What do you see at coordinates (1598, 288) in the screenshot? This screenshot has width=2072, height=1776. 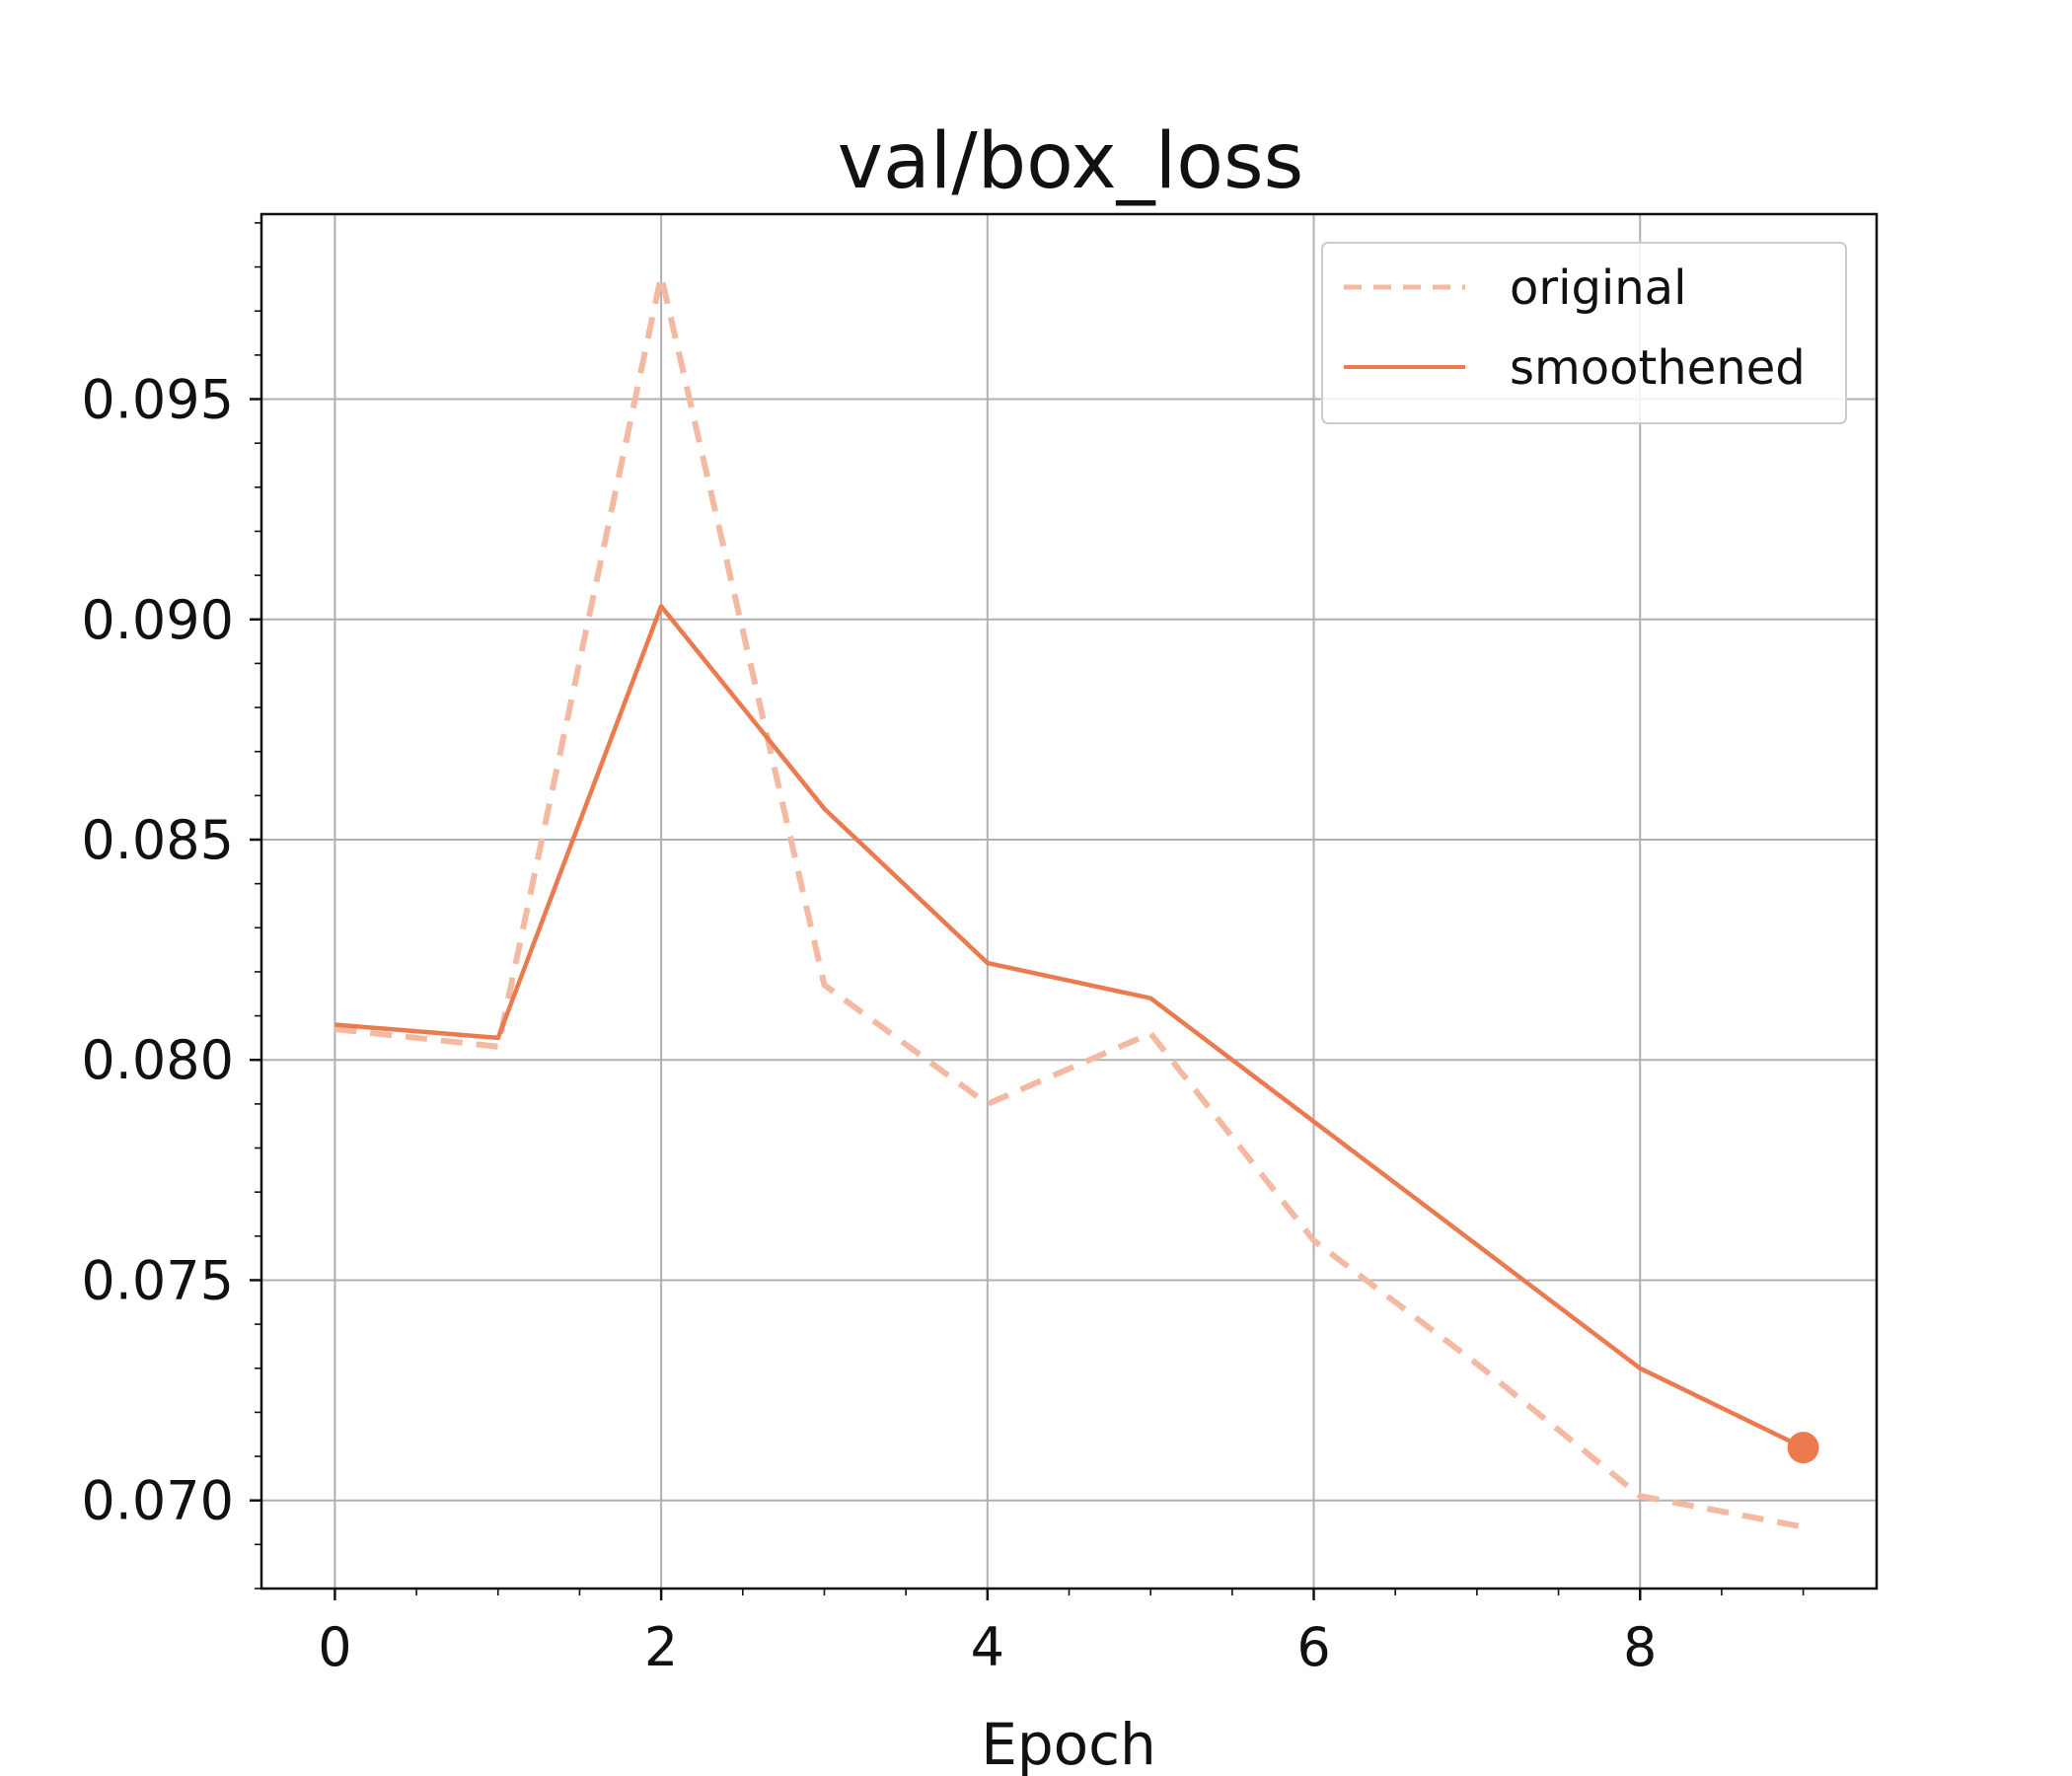 I see `legend-label-original: original` at bounding box center [1598, 288].